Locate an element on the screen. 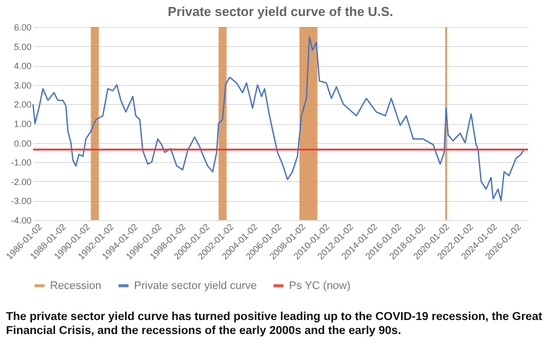 This screenshot has width=550, height=352. y-tick-label: 2.00 is located at coordinates (23, 105).